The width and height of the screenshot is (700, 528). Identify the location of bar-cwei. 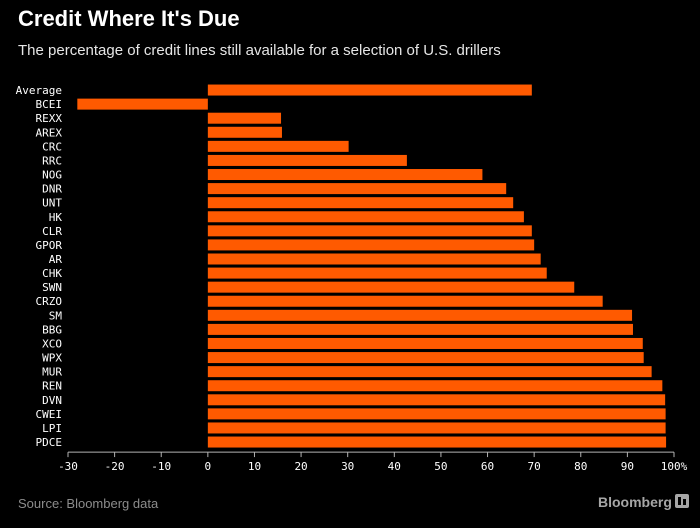
(436, 414).